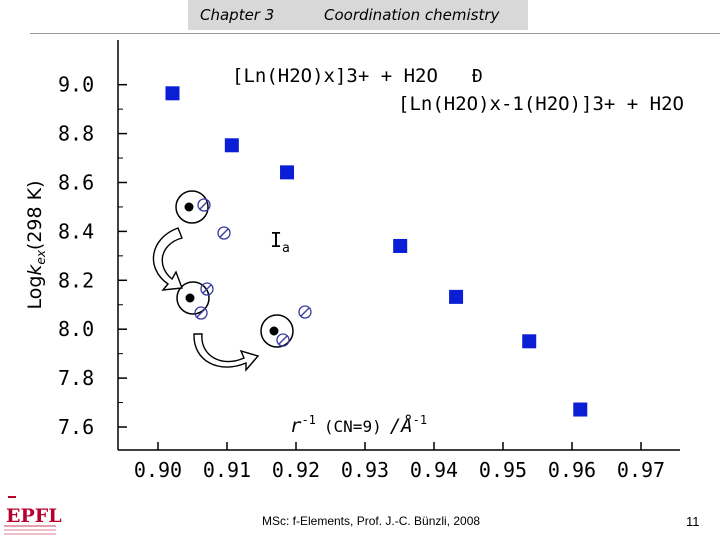 The width and height of the screenshot is (720, 540). I want to click on transition-complex, so click(195, 300).